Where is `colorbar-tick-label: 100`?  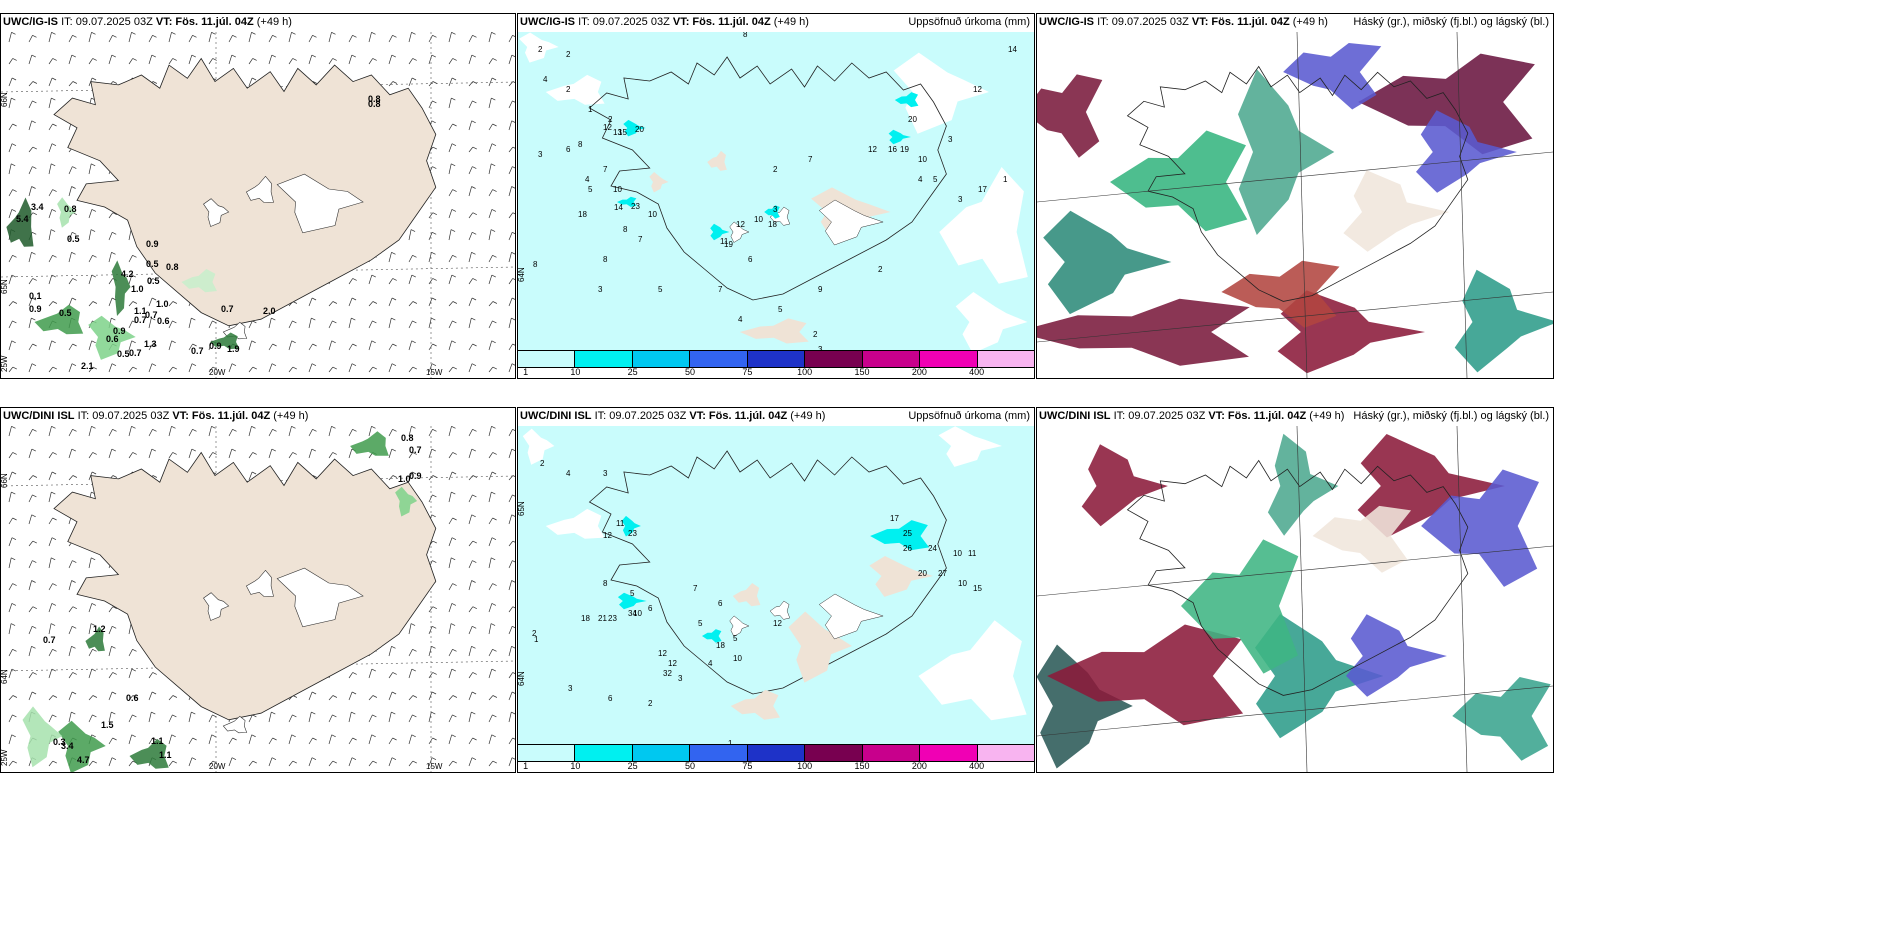 colorbar-tick-label: 100 is located at coordinates (805, 372).